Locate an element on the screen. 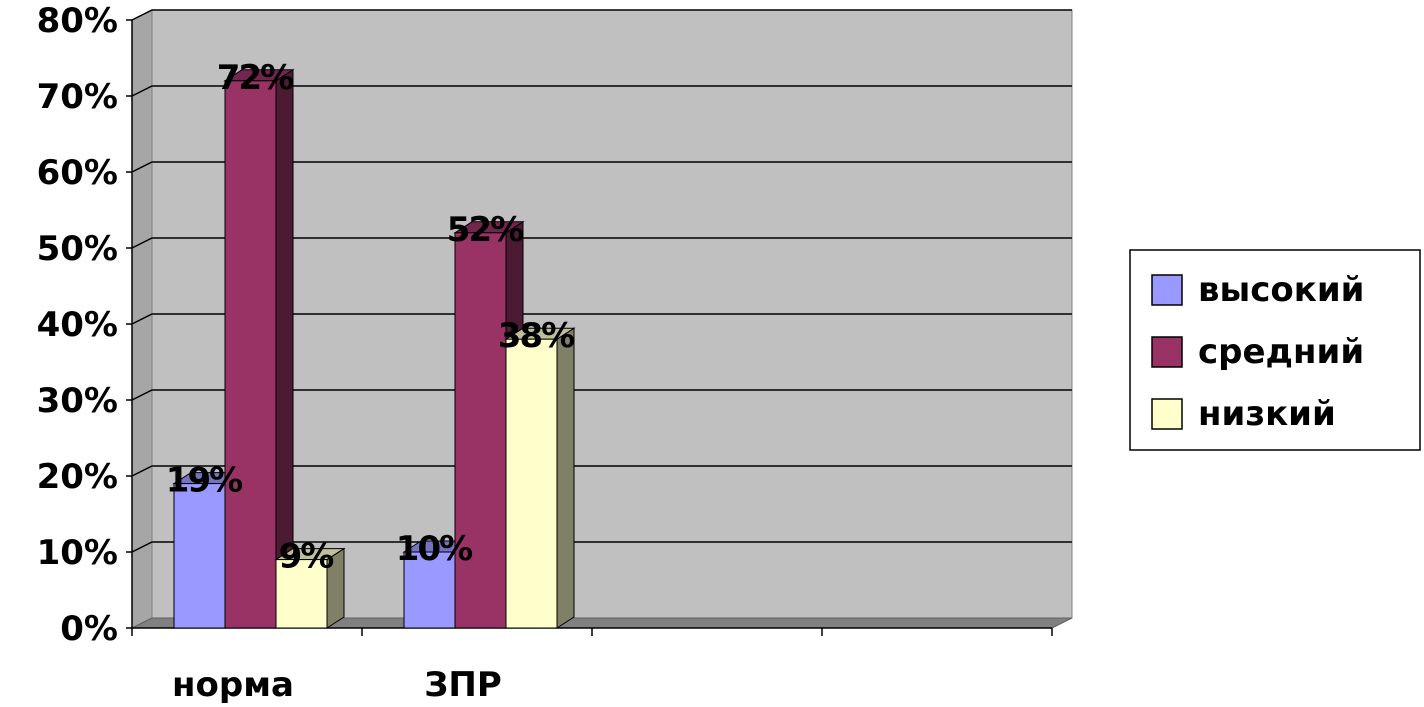  y-tick-label: 30% is located at coordinates (77, 401).